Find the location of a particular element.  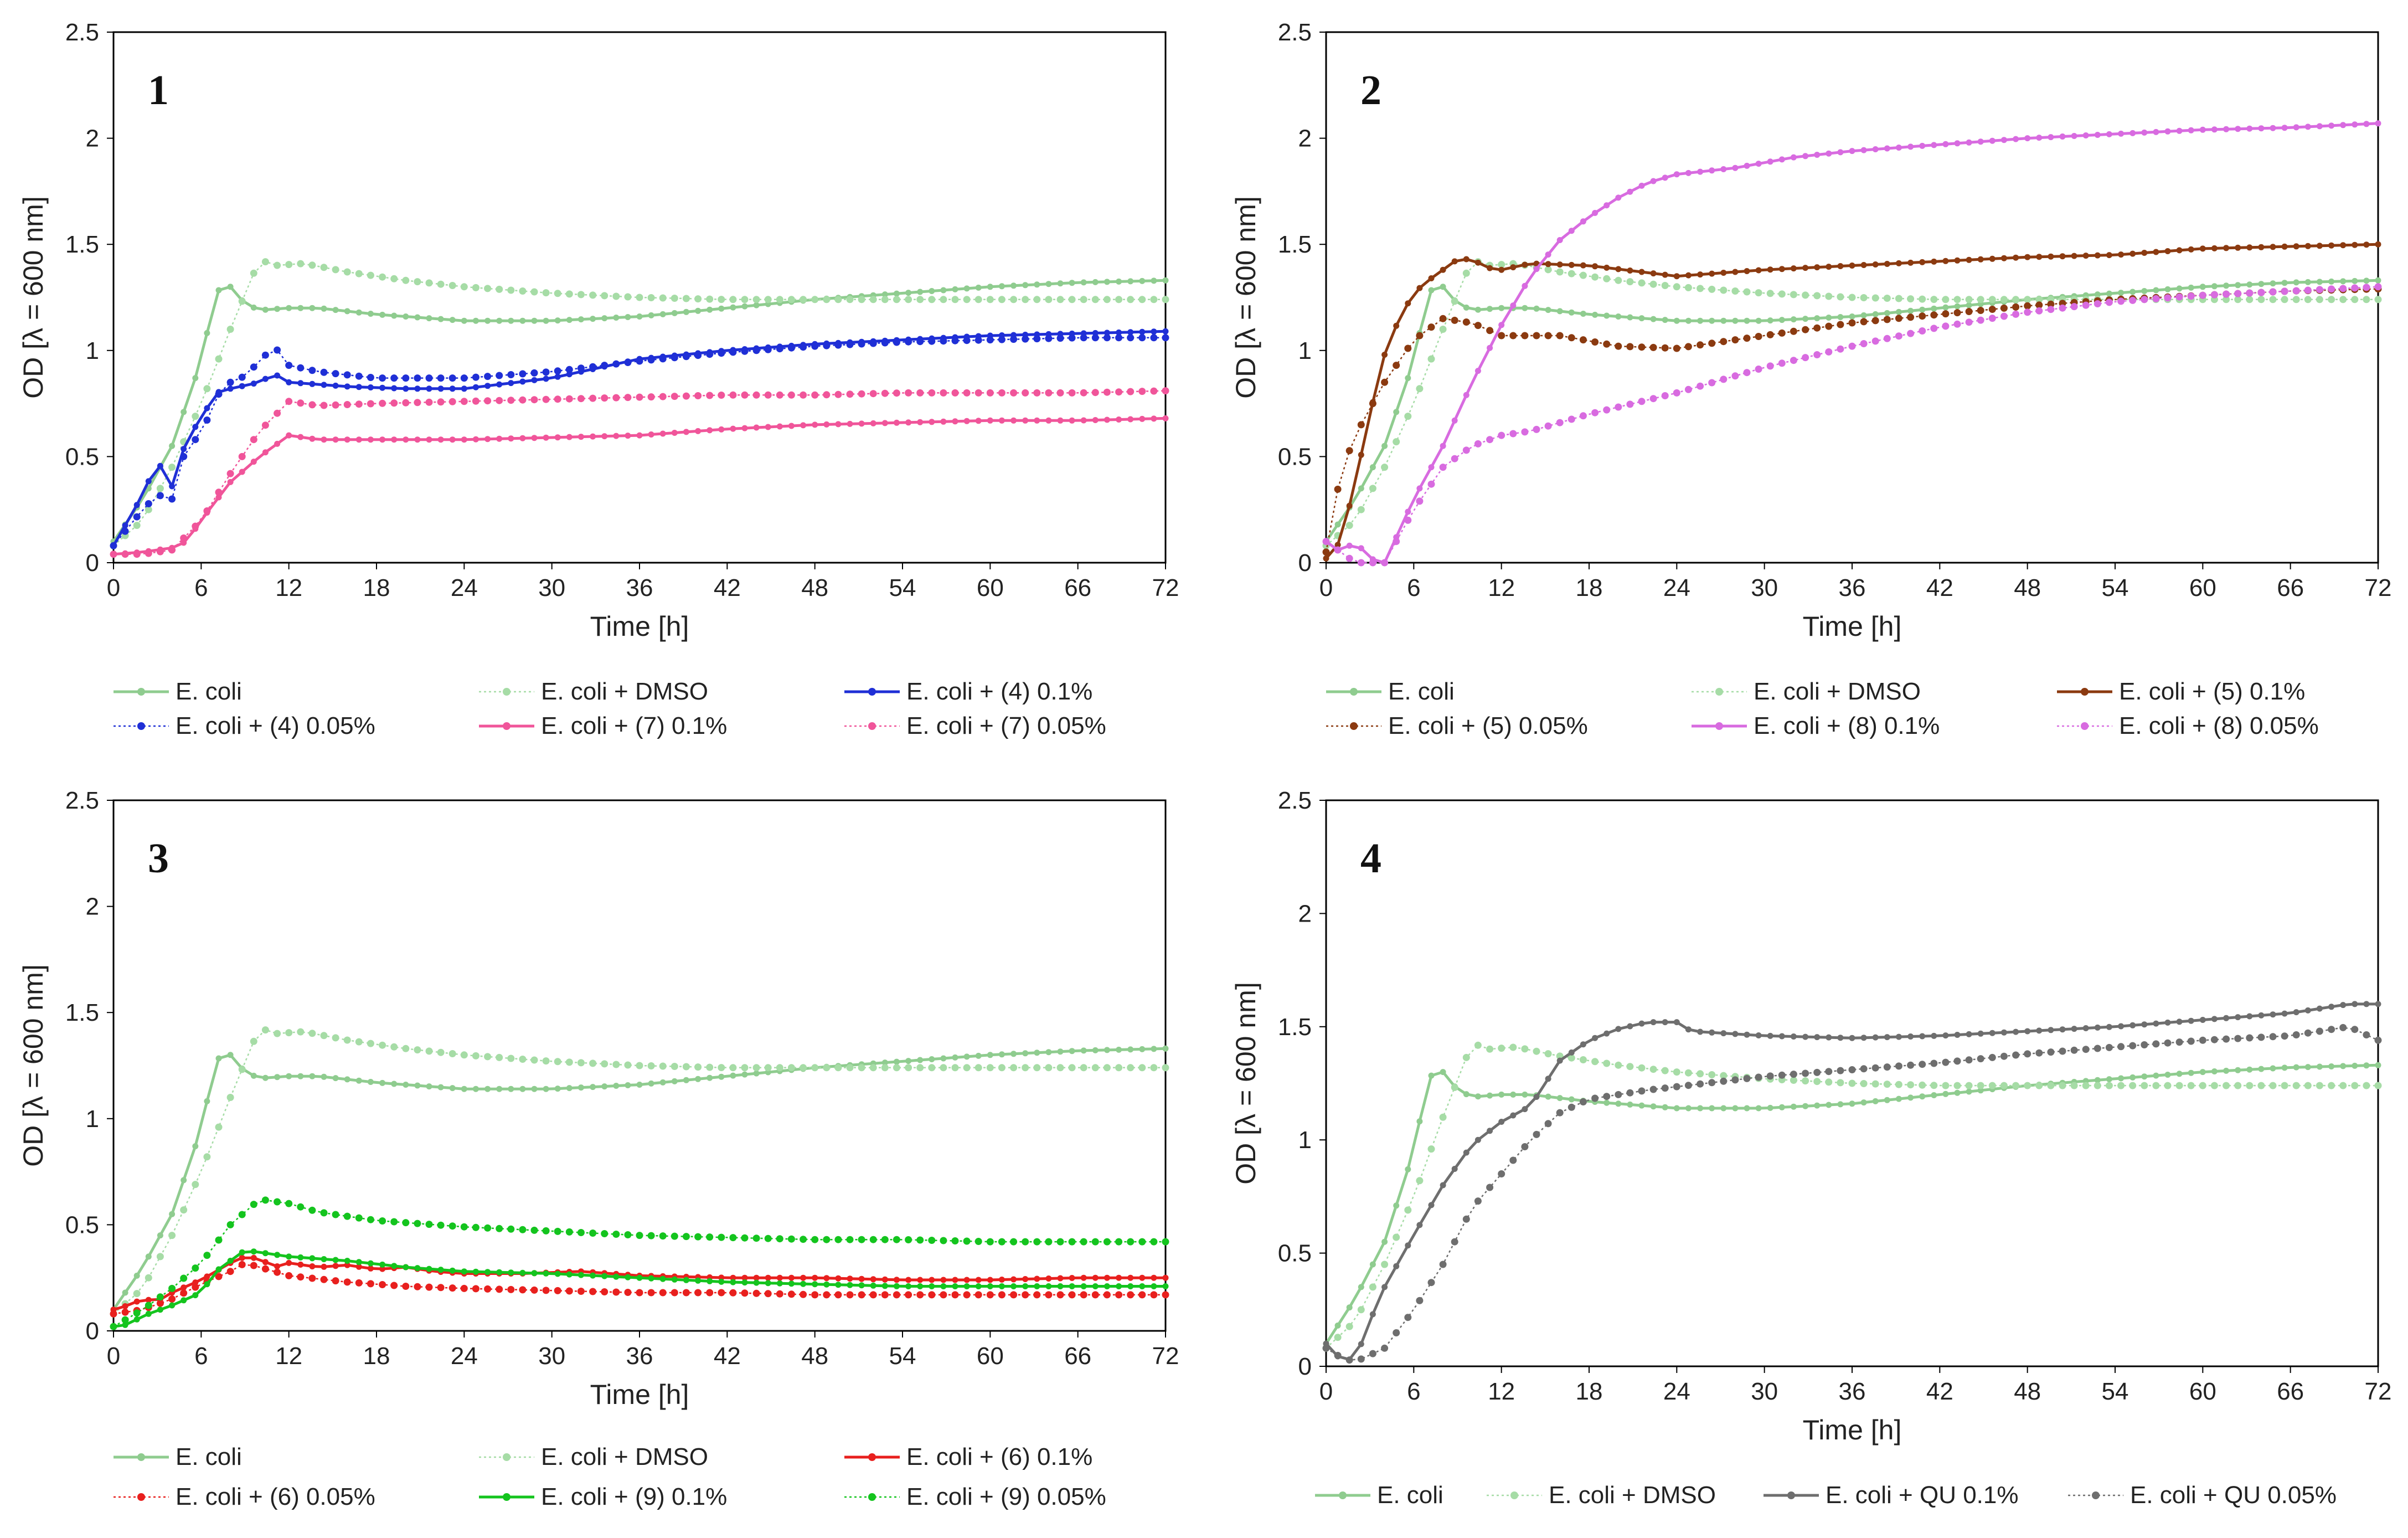

x-tick-label: 30 is located at coordinates (1764, 1391).